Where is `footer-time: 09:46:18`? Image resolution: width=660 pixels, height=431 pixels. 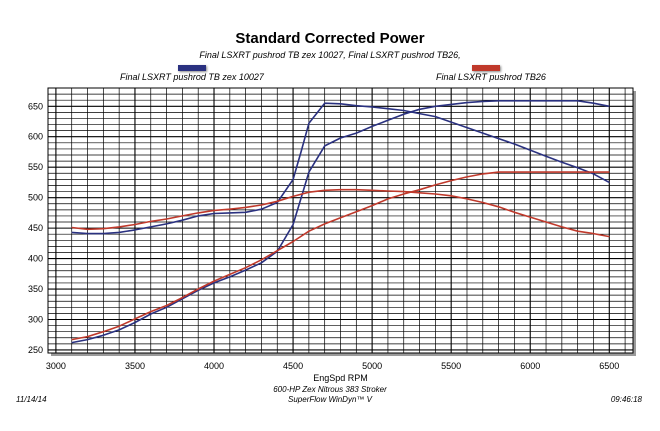 footer-time: 09:46:18 is located at coordinates (626, 399).